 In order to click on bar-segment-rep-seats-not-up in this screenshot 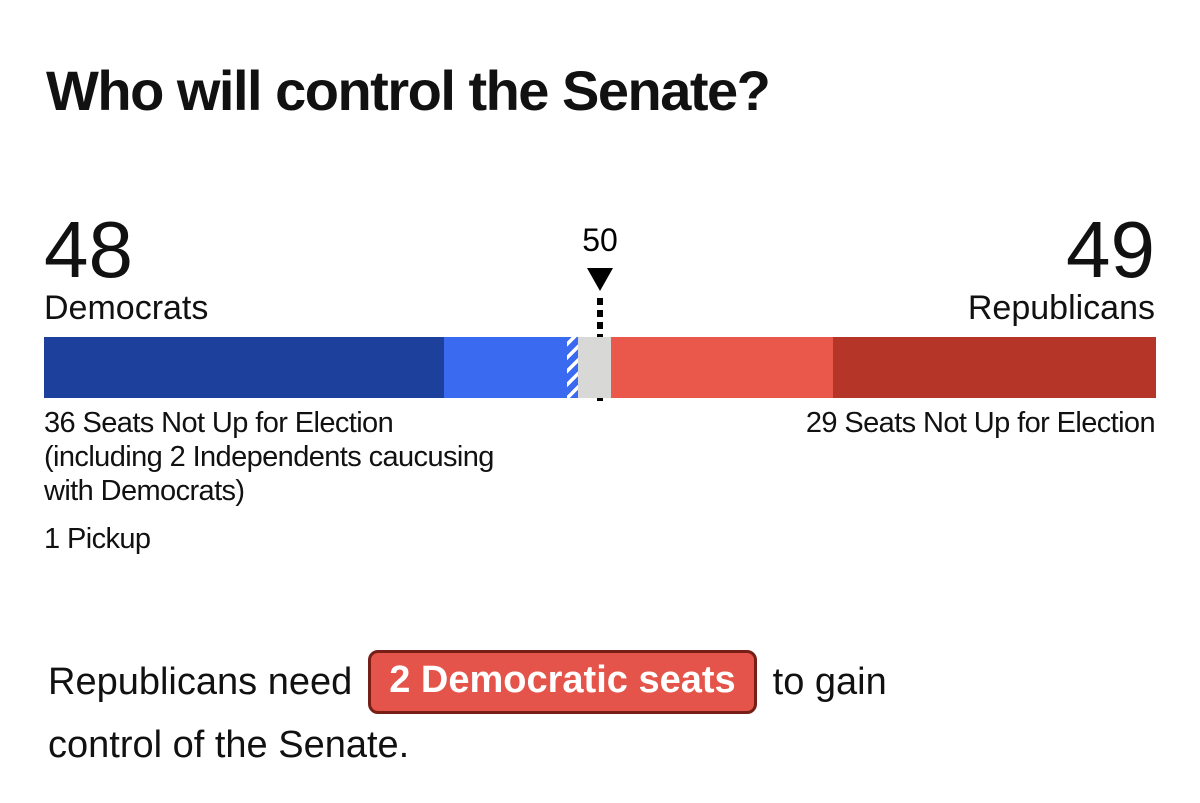, I will do `click(994, 367)`.